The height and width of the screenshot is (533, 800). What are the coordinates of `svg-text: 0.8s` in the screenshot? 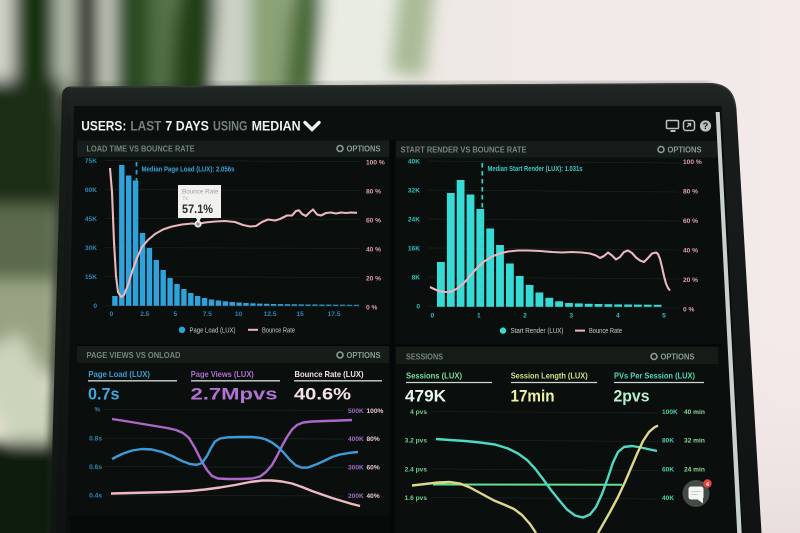 It's located at (95, 438).